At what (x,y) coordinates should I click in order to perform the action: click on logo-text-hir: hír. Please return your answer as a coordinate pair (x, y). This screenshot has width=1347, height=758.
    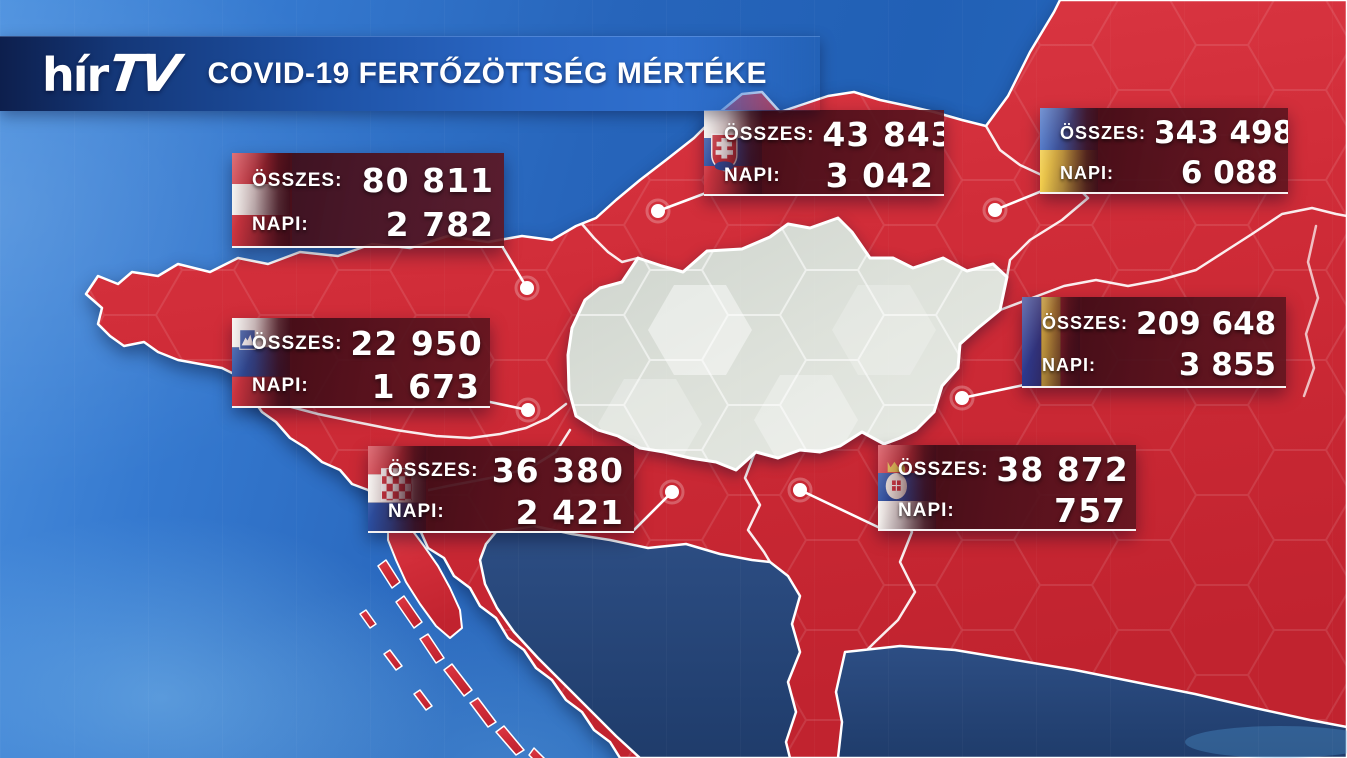
    Looking at the image, I should click on (75, 74).